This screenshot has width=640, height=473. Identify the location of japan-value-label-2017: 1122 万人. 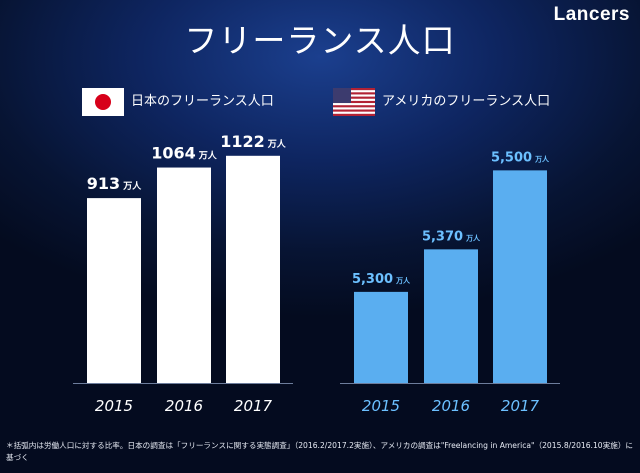
(253, 141).